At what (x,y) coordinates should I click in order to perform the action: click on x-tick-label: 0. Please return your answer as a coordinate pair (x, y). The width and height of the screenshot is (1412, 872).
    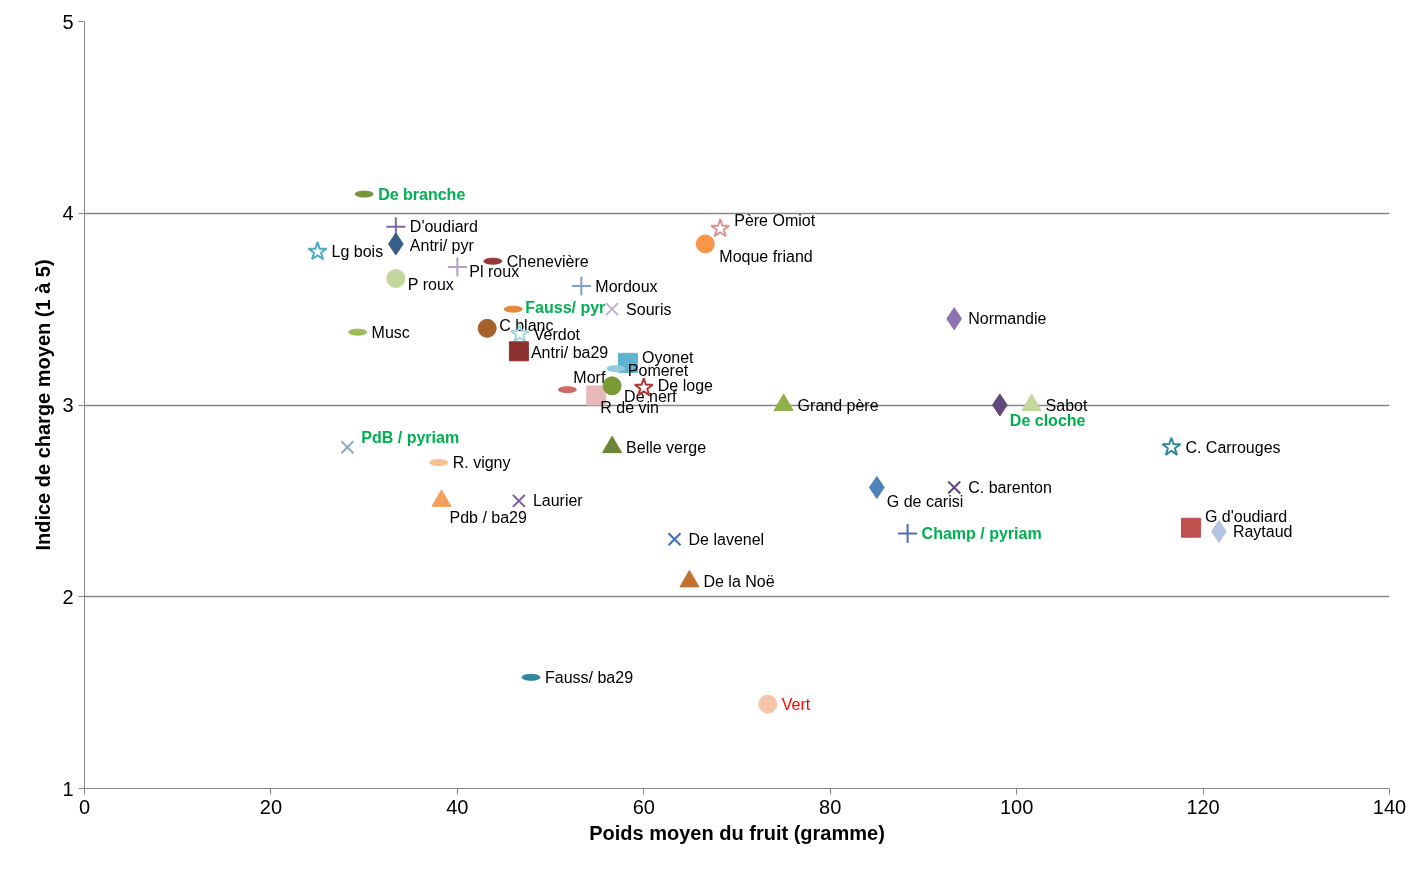
    Looking at the image, I should click on (84, 806).